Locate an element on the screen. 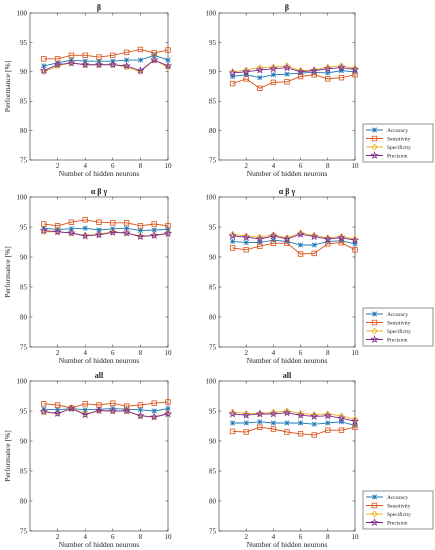  x-tick-label: 10 is located at coordinates (356, 166).